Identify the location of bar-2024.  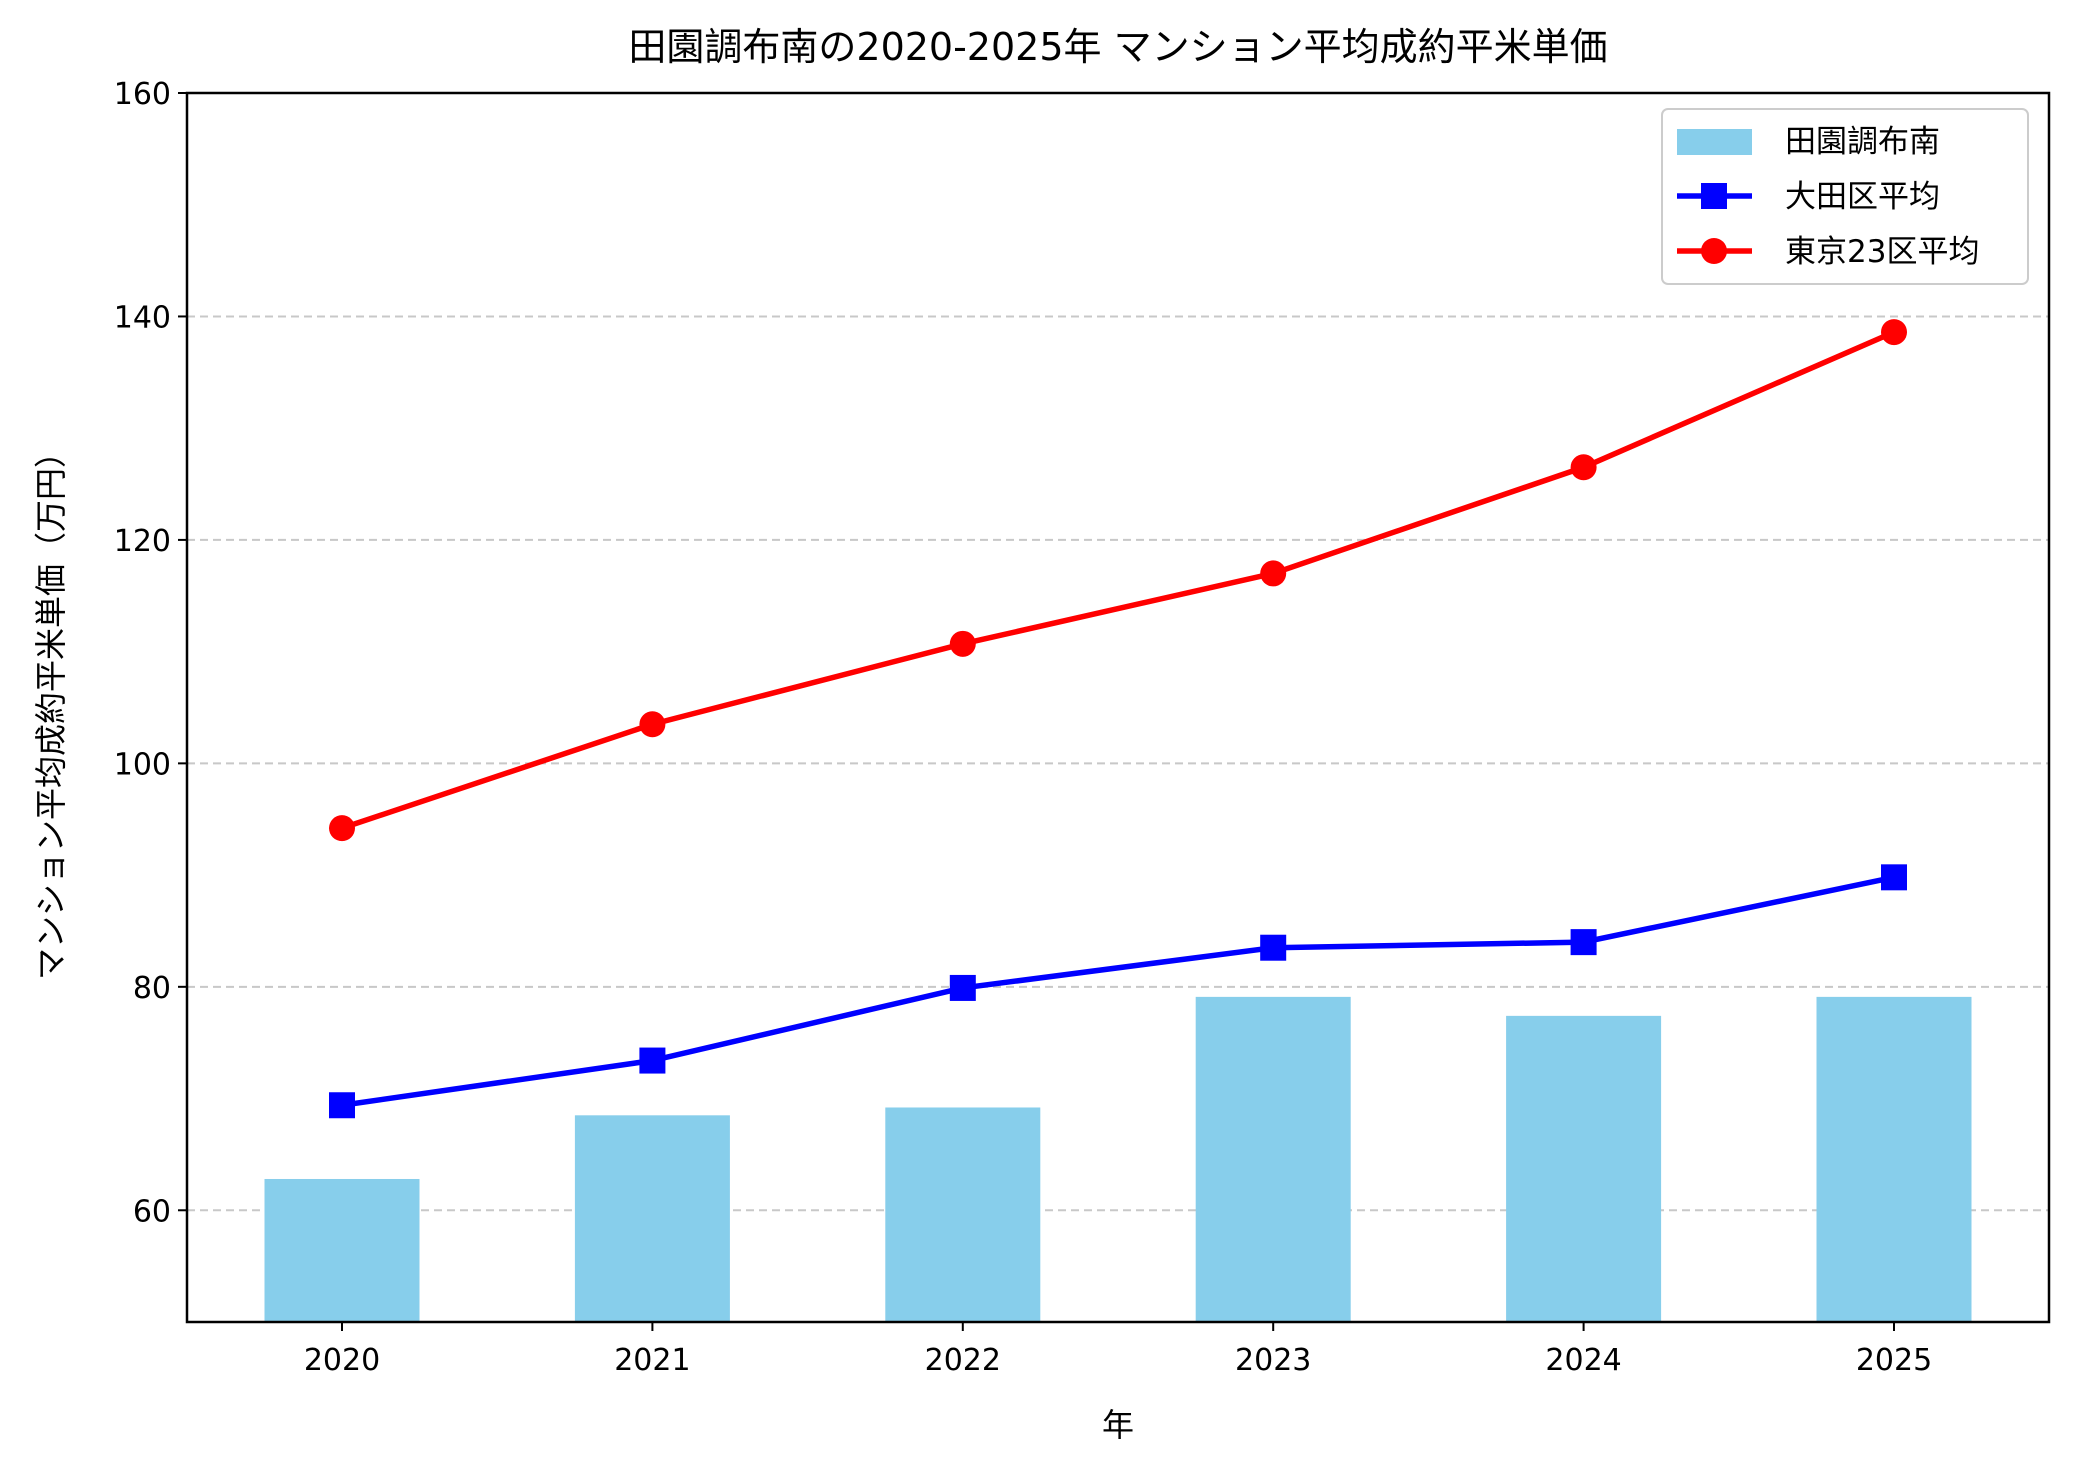
(1584, 1168).